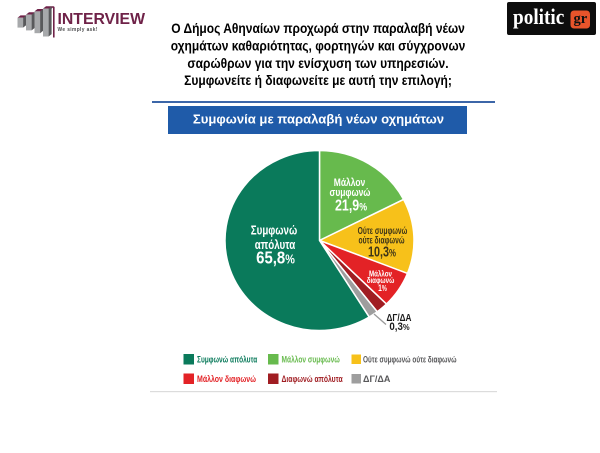 Image resolution: width=600 pixels, height=453 pixels. What do you see at coordinates (318, 118) in the screenshot?
I see `svg-text:Συμφωνία με παραλαβή νέων οχημ: Συμφωνία με παραλαβή νέων οχημάτων` at bounding box center [318, 118].